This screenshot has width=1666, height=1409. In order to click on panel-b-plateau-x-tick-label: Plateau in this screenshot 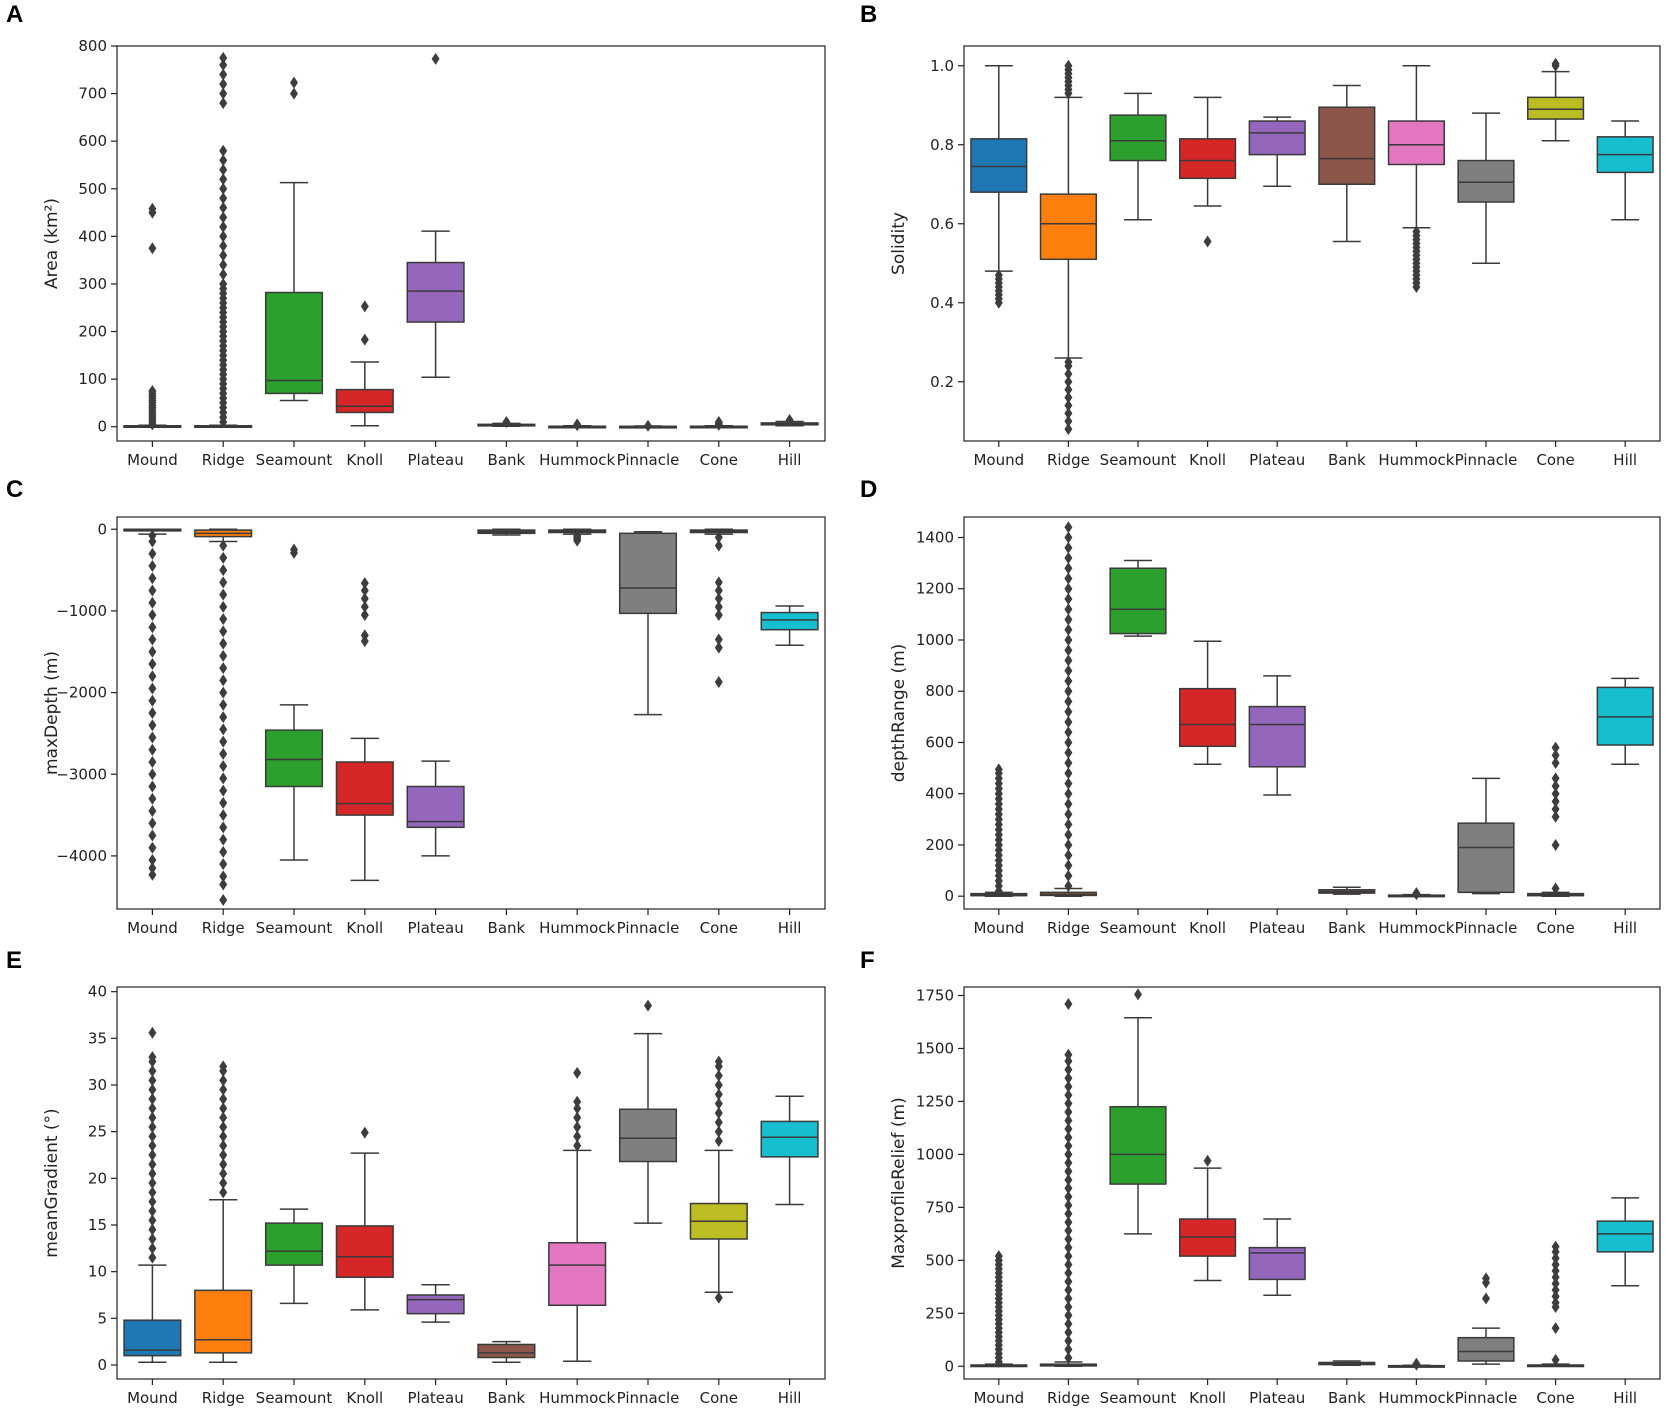, I will do `click(1277, 460)`.